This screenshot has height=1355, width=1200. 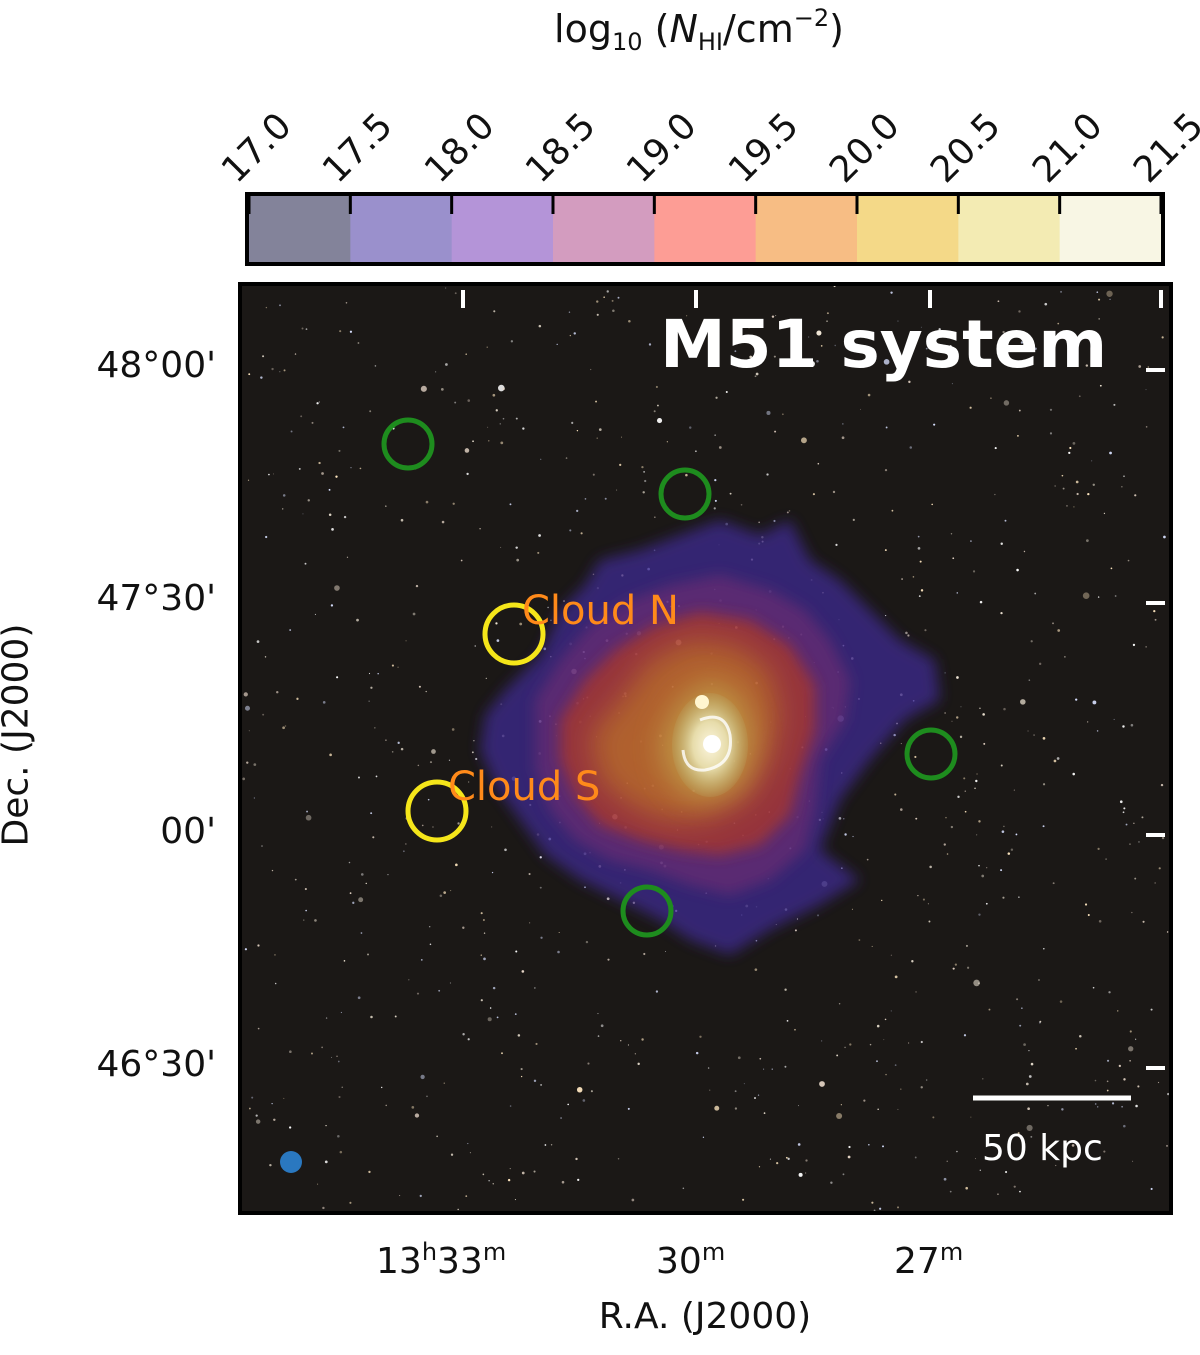 What do you see at coordinates (514, 634) in the screenshot?
I see `cloud-n-circle` at bounding box center [514, 634].